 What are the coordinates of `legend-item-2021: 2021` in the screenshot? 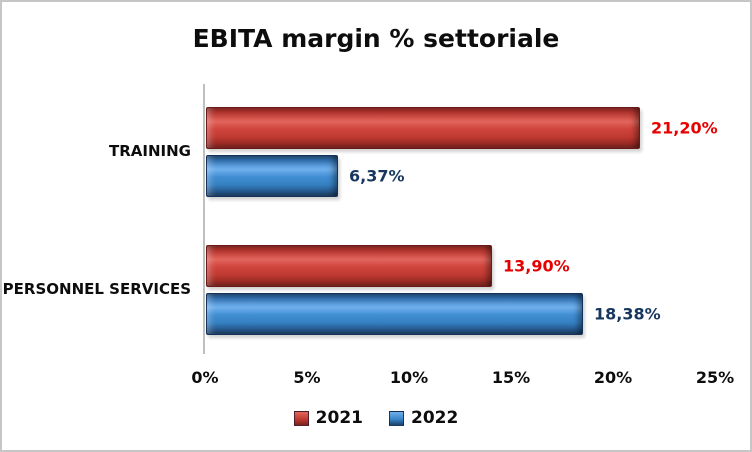 It's located at (328, 418).